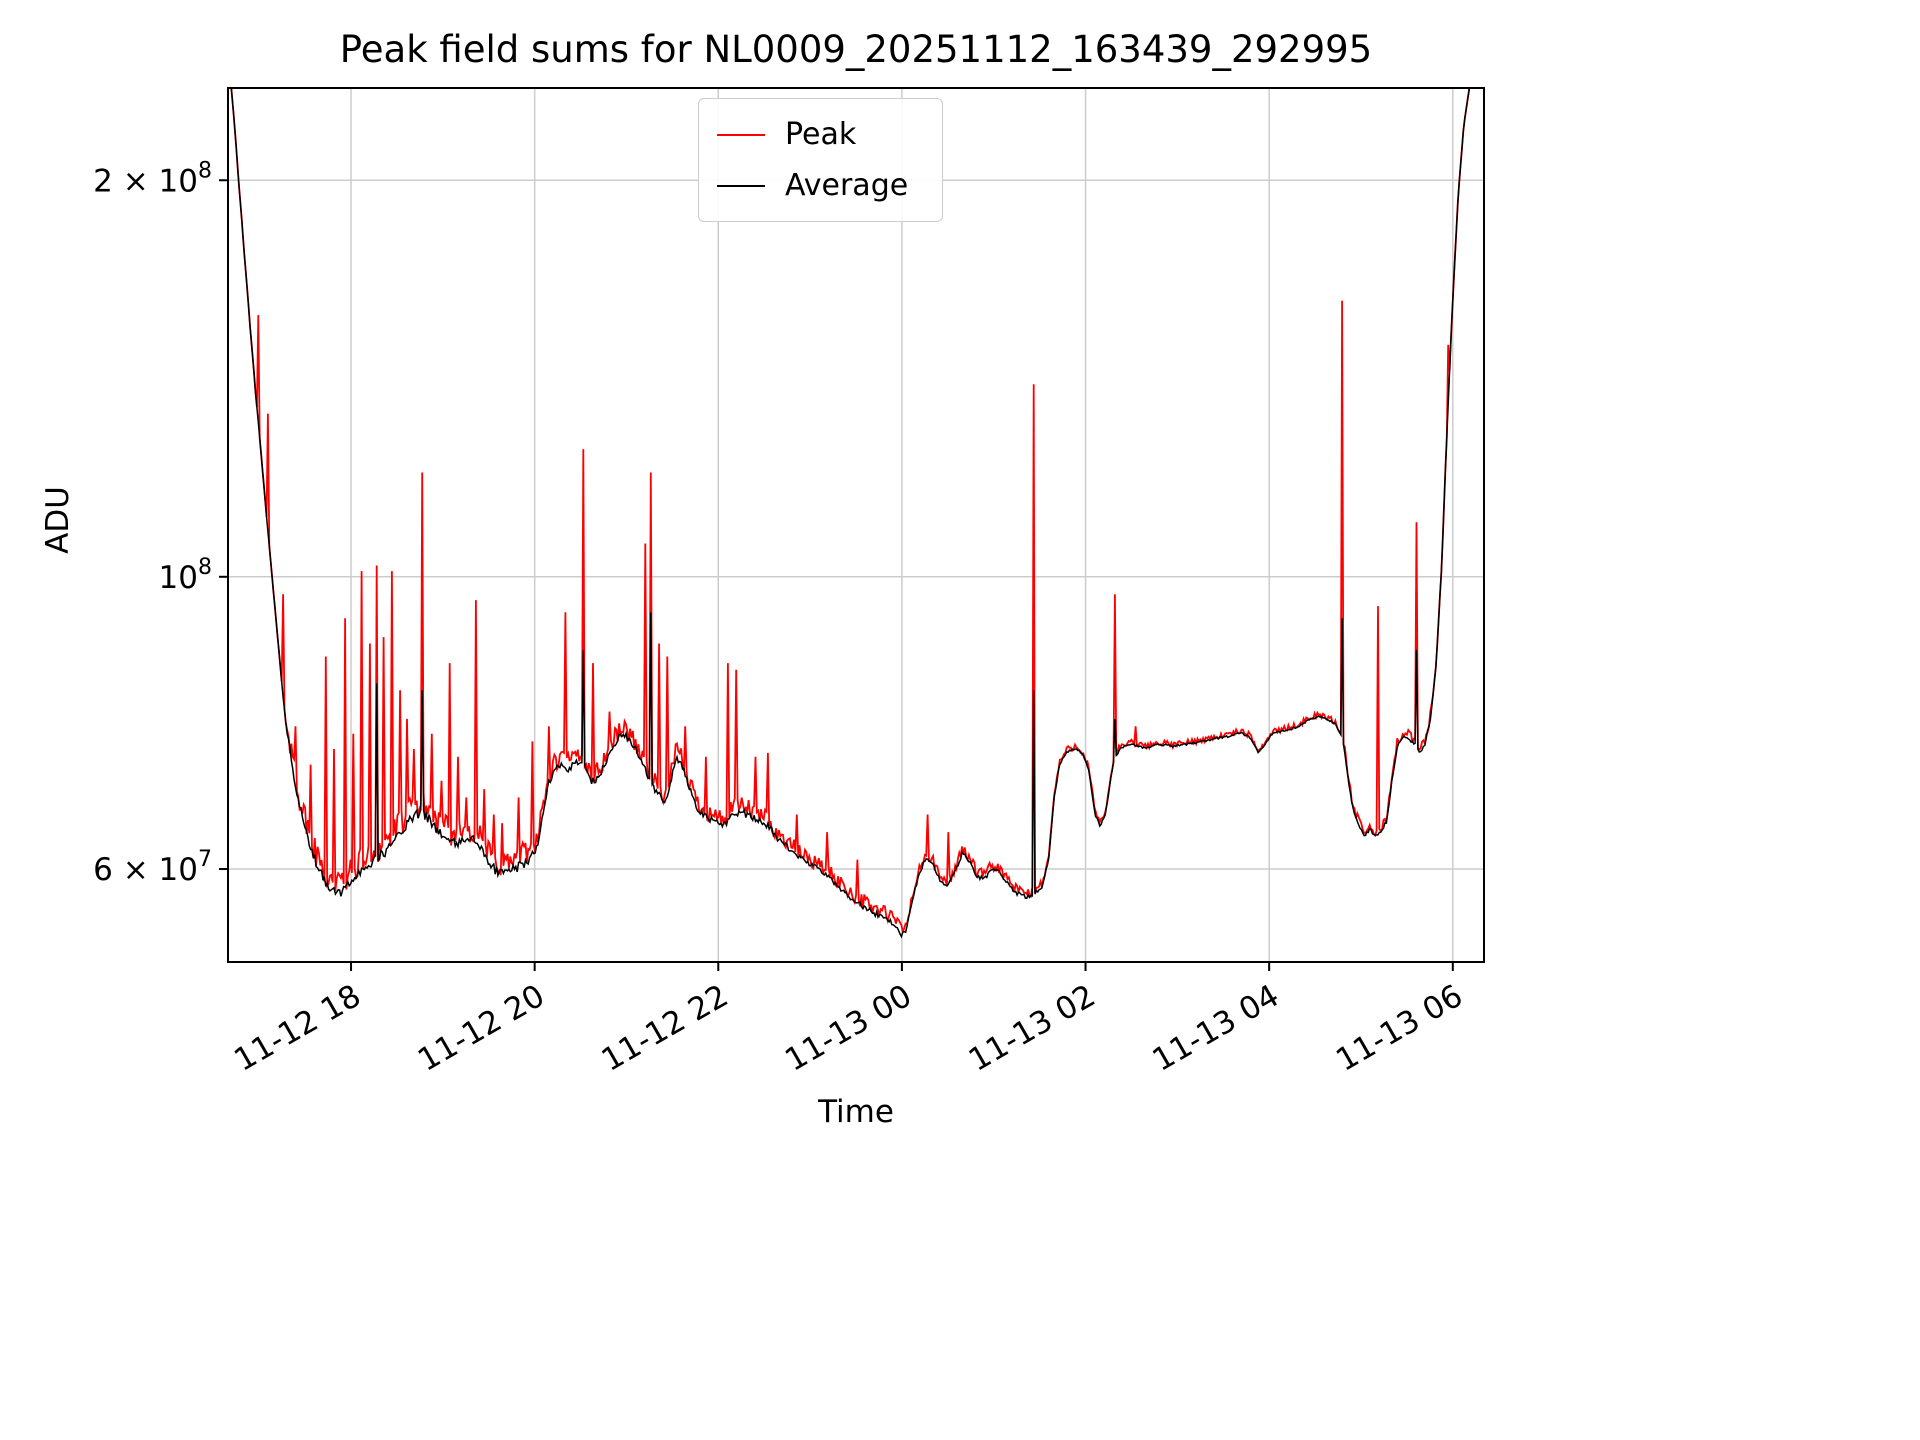 The width and height of the screenshot is (1920, 1440). I want to click on x-tick-label: 11-12 18, so click(297, 1028).